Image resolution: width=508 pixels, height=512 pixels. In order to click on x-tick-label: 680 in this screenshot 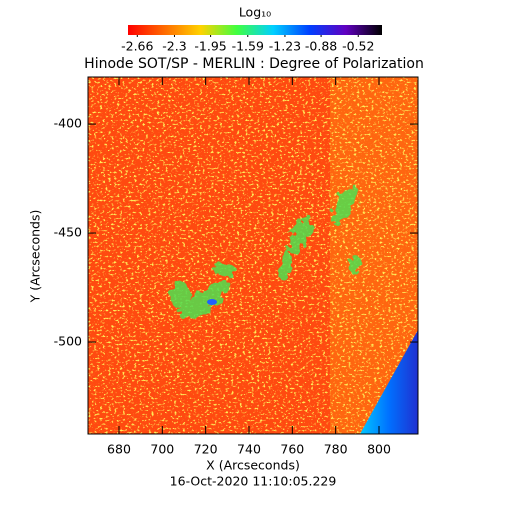, I will do `click(119, 449)`.